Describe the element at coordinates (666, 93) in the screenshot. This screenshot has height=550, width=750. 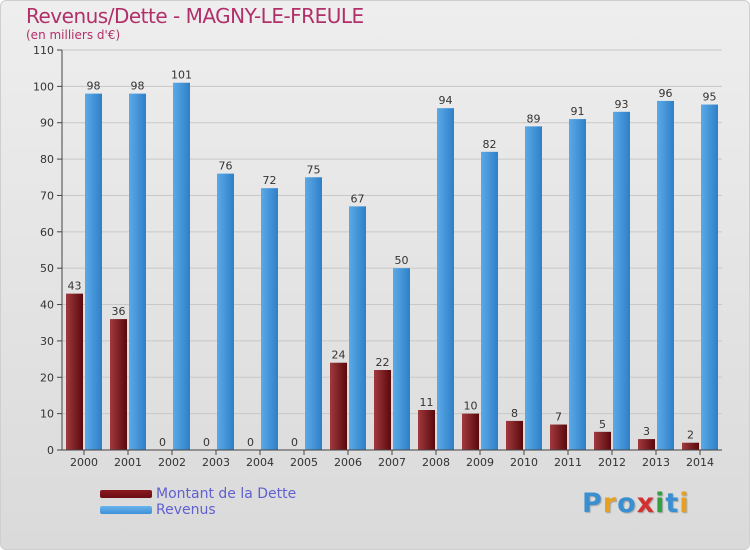
I see `data-label-revenue-2013: 96` at that location.